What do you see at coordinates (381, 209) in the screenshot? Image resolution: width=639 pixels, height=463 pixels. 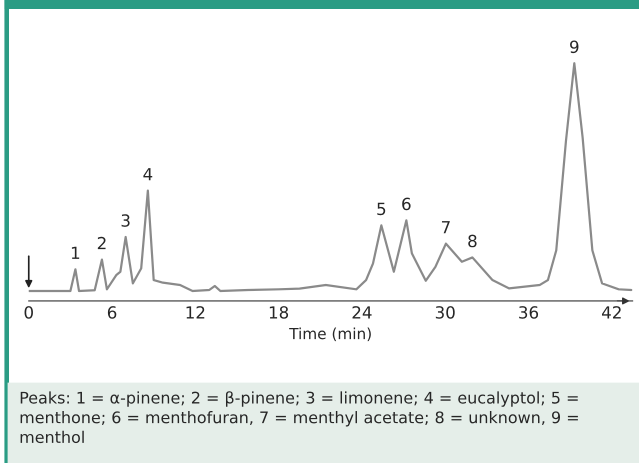 I see `annotation: 5` at bounding box center [381, 209].